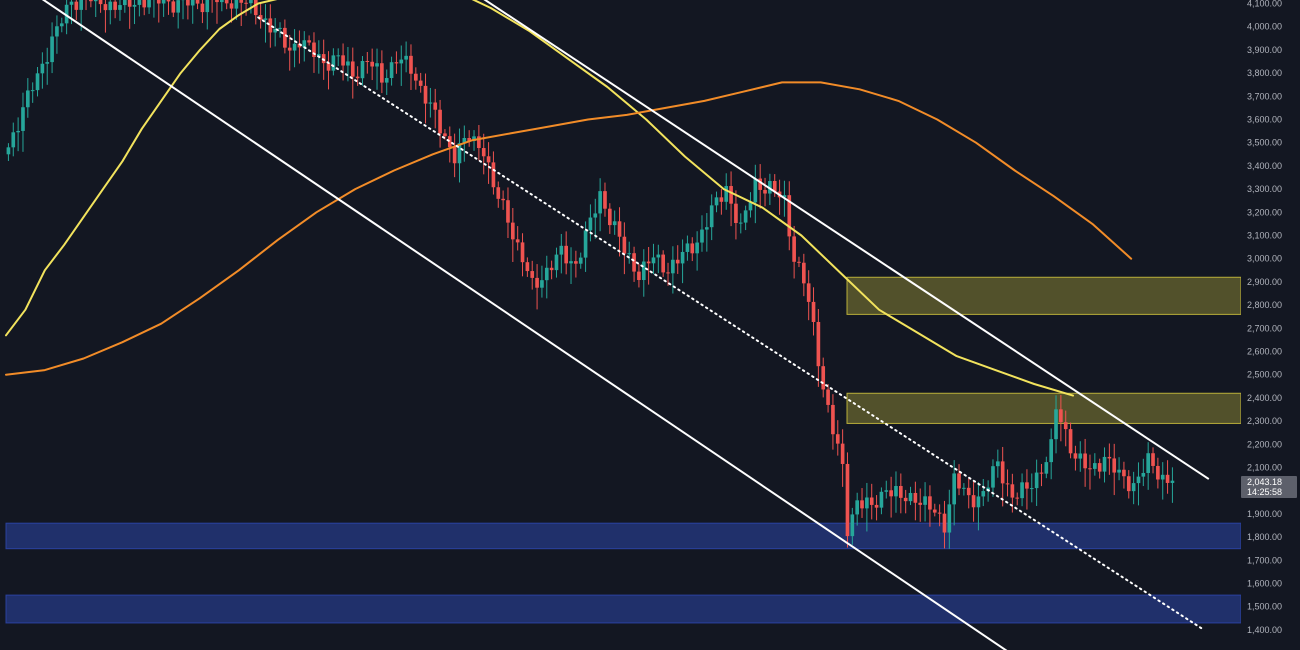 The image size is (1300, 650). Describe the element at coordinates (623, 536) in the screenshot. I see `demand-zone` at that location.